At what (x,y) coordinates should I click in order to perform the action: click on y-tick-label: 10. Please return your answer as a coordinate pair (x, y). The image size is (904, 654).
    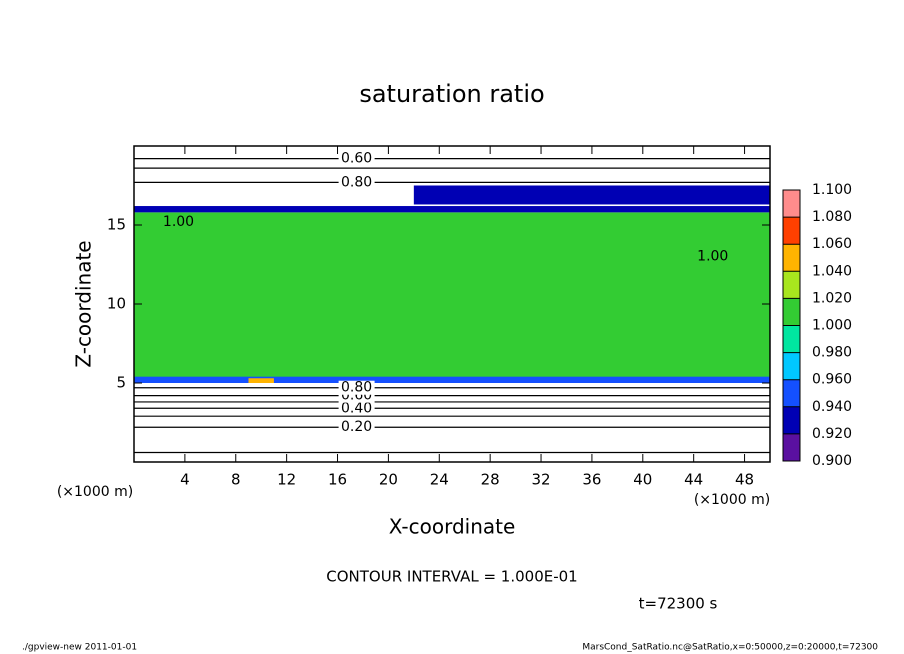
    Looking at the image, I should click on (116, 304).